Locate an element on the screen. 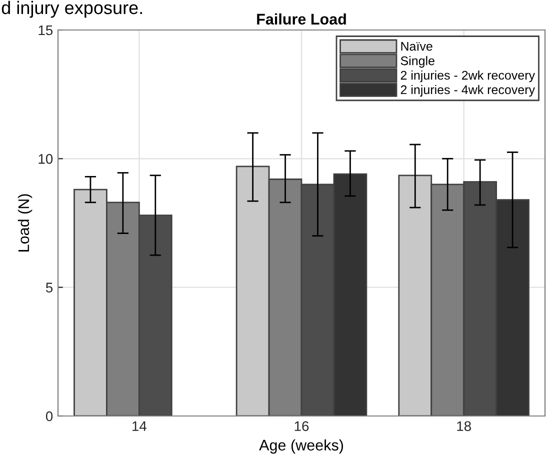  chart-title: Failure Load is located at coordinates (301, 19).